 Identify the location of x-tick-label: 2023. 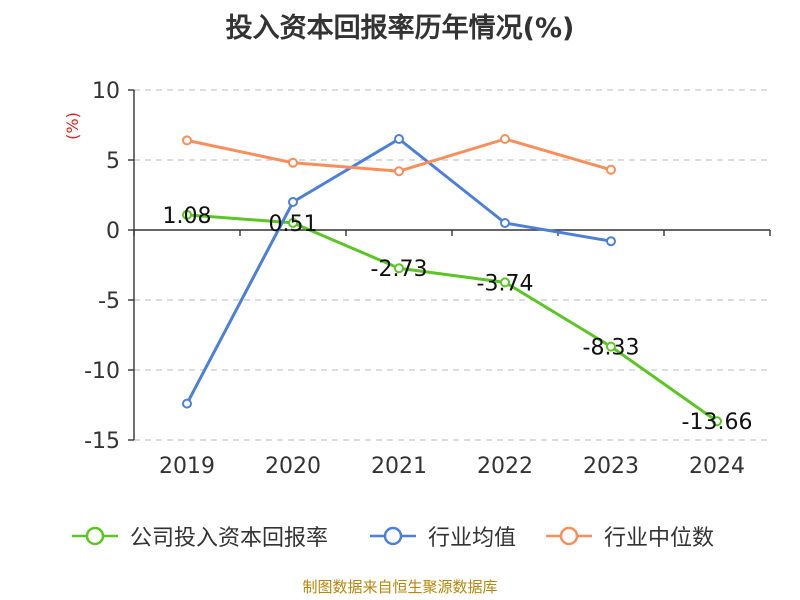
(611, 466).